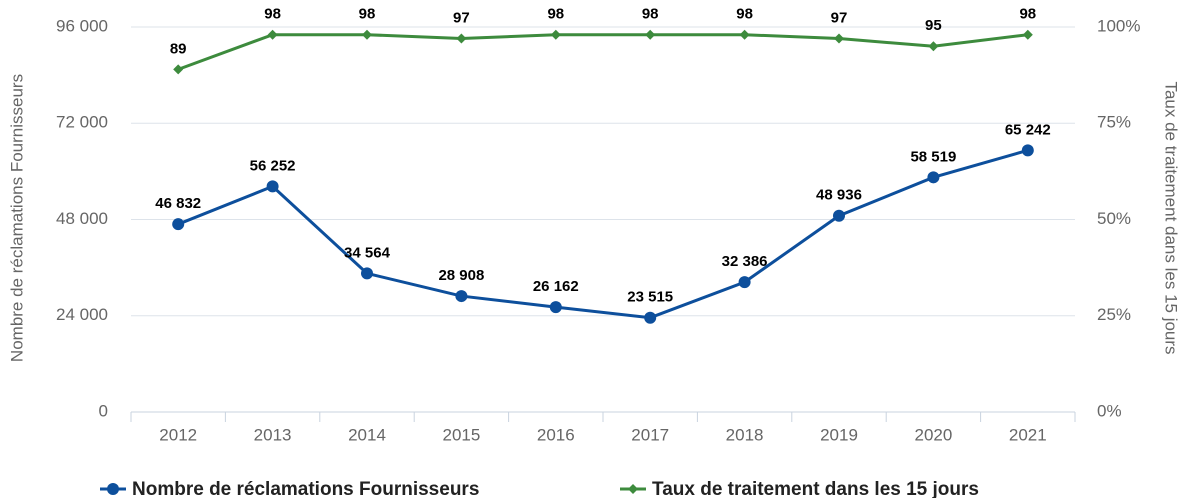 This screenshot has width=1187, height=498. What do you see at coordinates (16, 218) in the screenshot?
I see `y-axis-label: Nombre de réclamations Fournisseurs` at bounding box center [16, 218].